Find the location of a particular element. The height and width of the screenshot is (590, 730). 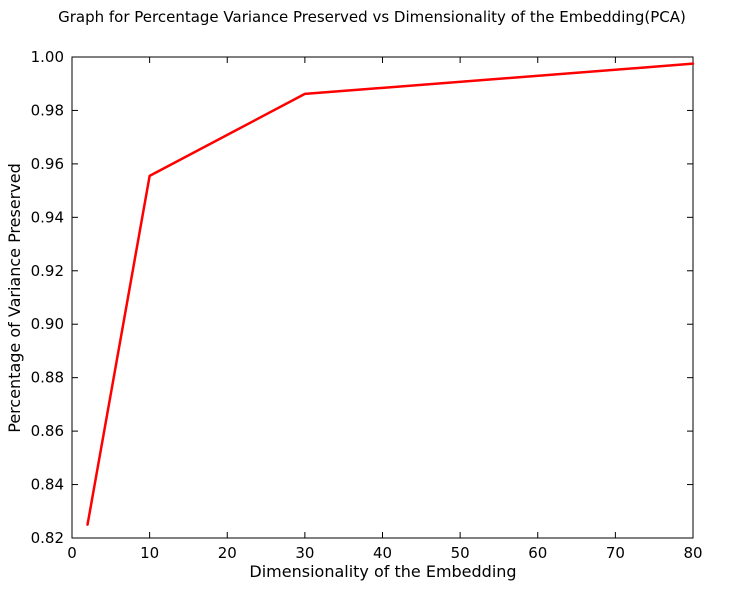

y-tick-label: 0.86 is located at coordinates (47, 431).